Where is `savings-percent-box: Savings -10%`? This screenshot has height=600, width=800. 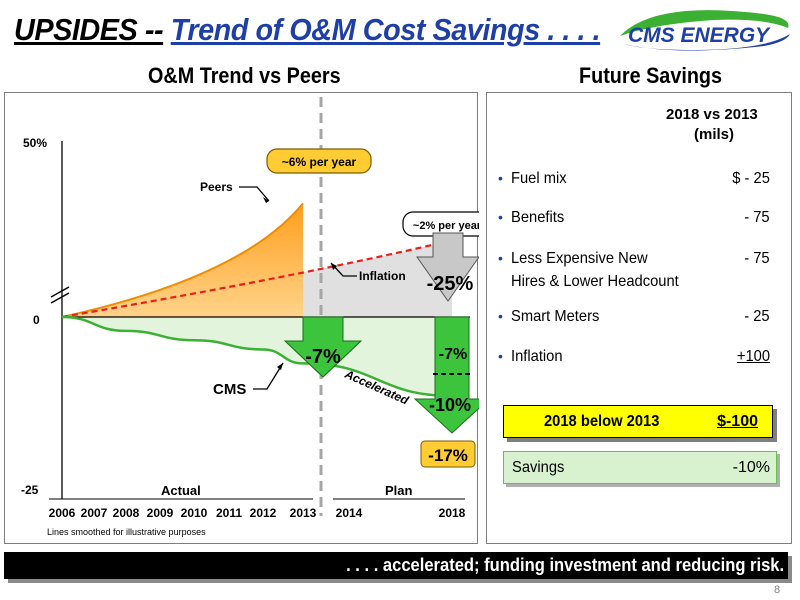
savings-percent-box: Savings -10% is located at coordinates (640, 467).